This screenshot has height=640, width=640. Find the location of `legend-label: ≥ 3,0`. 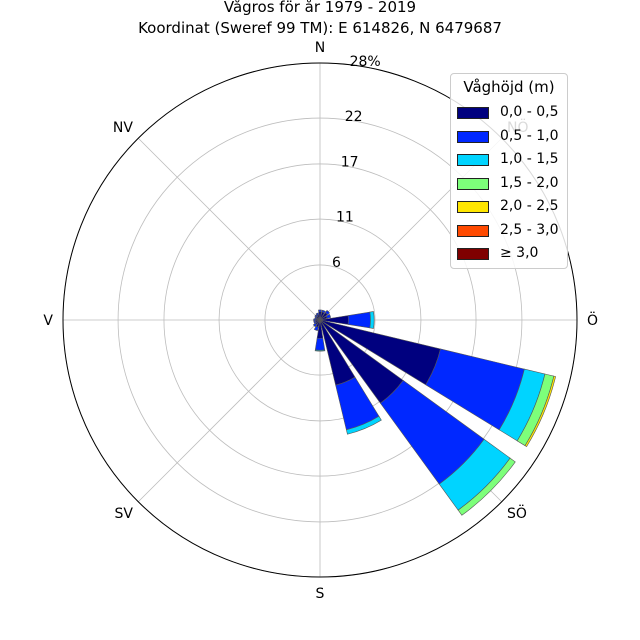

legend-label: ≥ 3,0 is located at coordinates (519, 253).